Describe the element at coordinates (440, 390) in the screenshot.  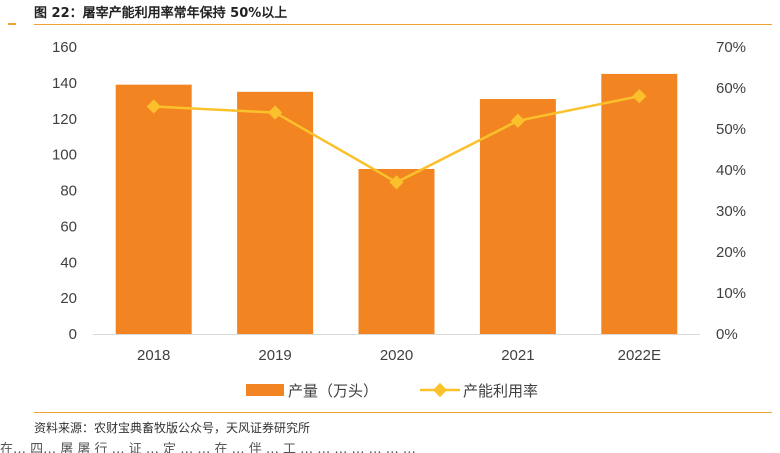
I see `legend-swatch-marker` at that location.